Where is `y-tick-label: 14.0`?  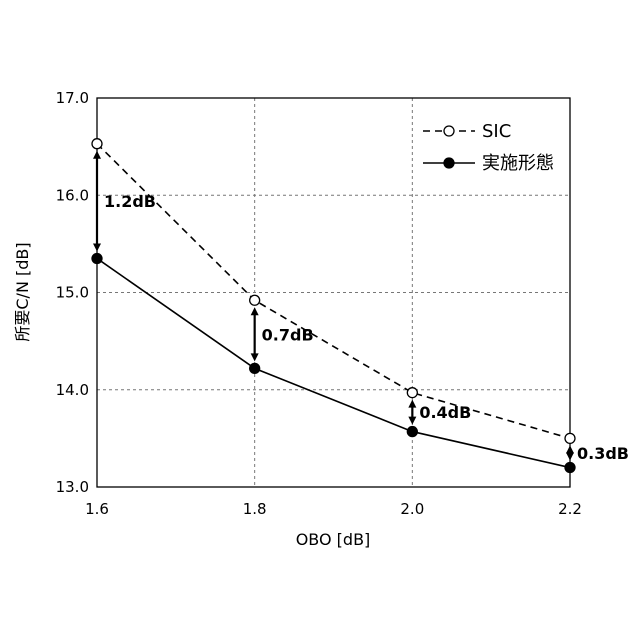 y-tick-label: 14.0 is located at coordinates (72, 390).